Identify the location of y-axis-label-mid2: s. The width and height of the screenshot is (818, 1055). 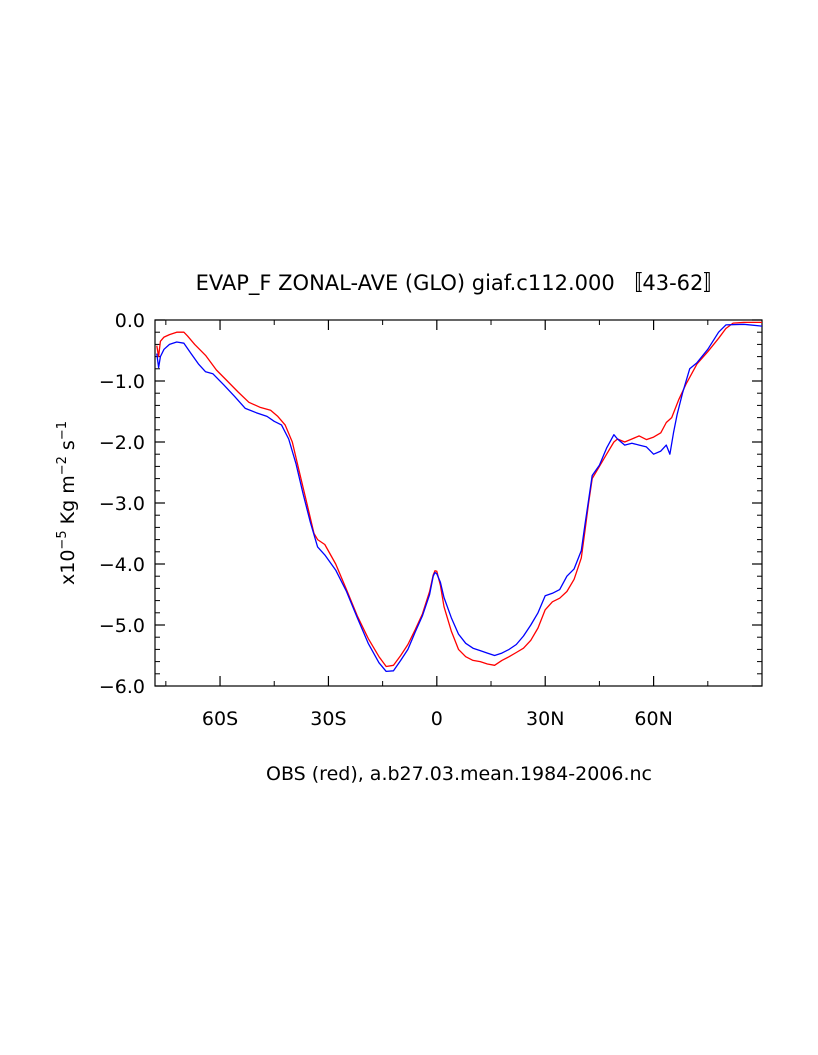
(68, 448).